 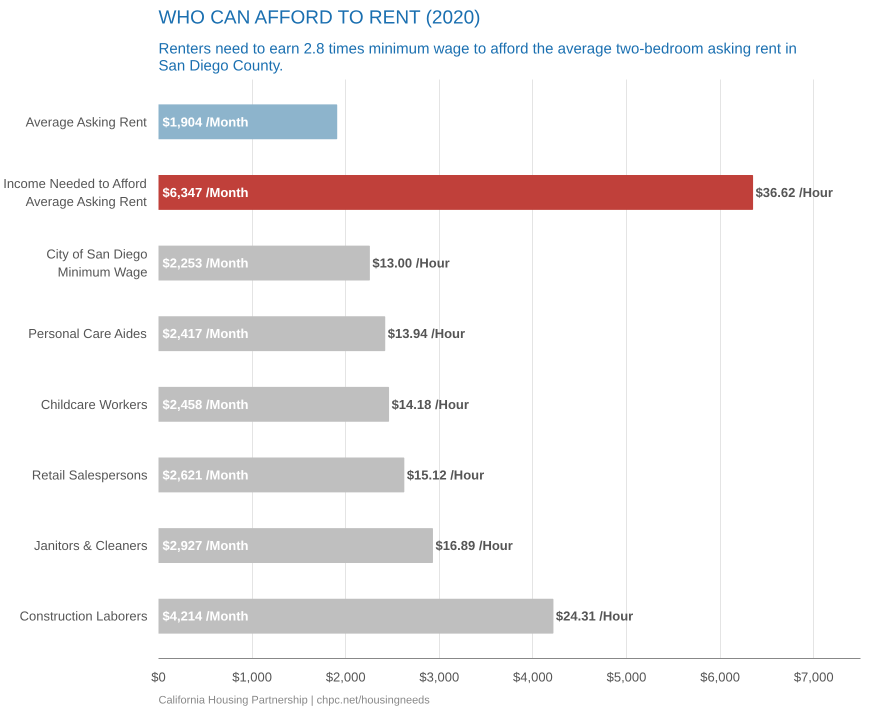 I want to click on annotation: $16.89 /Hour, so click(x=474, y=546).